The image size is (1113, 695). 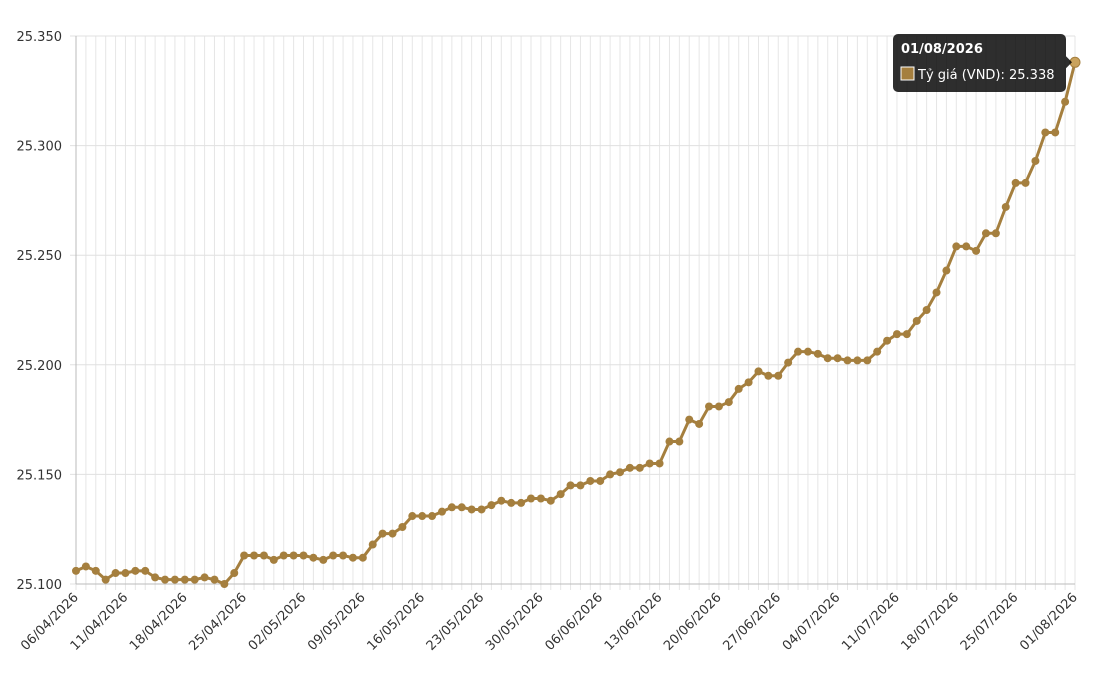 I want to click on x-tick-label: 09/05/2026, so click(x=337, y=622).